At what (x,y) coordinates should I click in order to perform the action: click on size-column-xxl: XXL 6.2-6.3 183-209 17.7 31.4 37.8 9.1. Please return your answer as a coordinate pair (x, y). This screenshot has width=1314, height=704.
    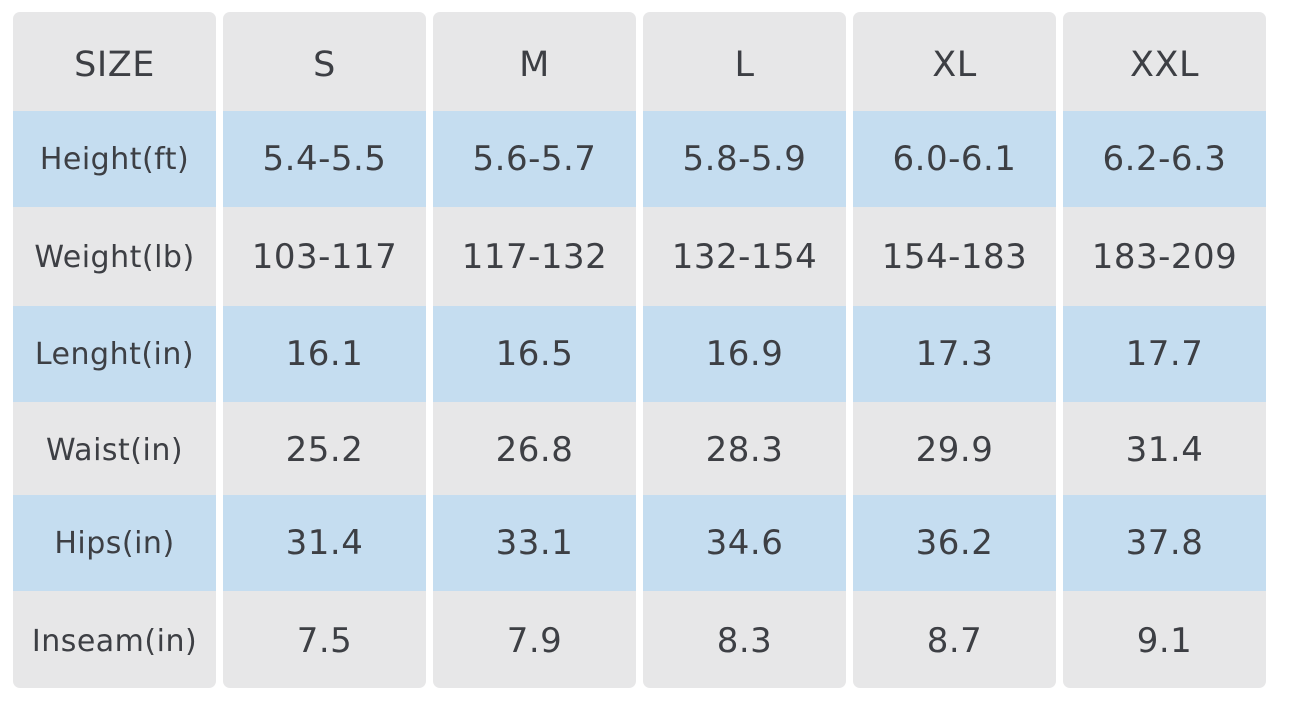
    Looking at the image, I should click on (1164, 350).